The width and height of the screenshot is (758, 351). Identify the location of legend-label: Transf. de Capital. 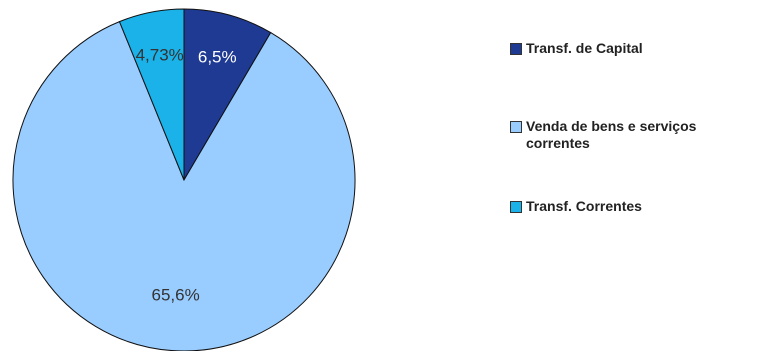
(584, 48).